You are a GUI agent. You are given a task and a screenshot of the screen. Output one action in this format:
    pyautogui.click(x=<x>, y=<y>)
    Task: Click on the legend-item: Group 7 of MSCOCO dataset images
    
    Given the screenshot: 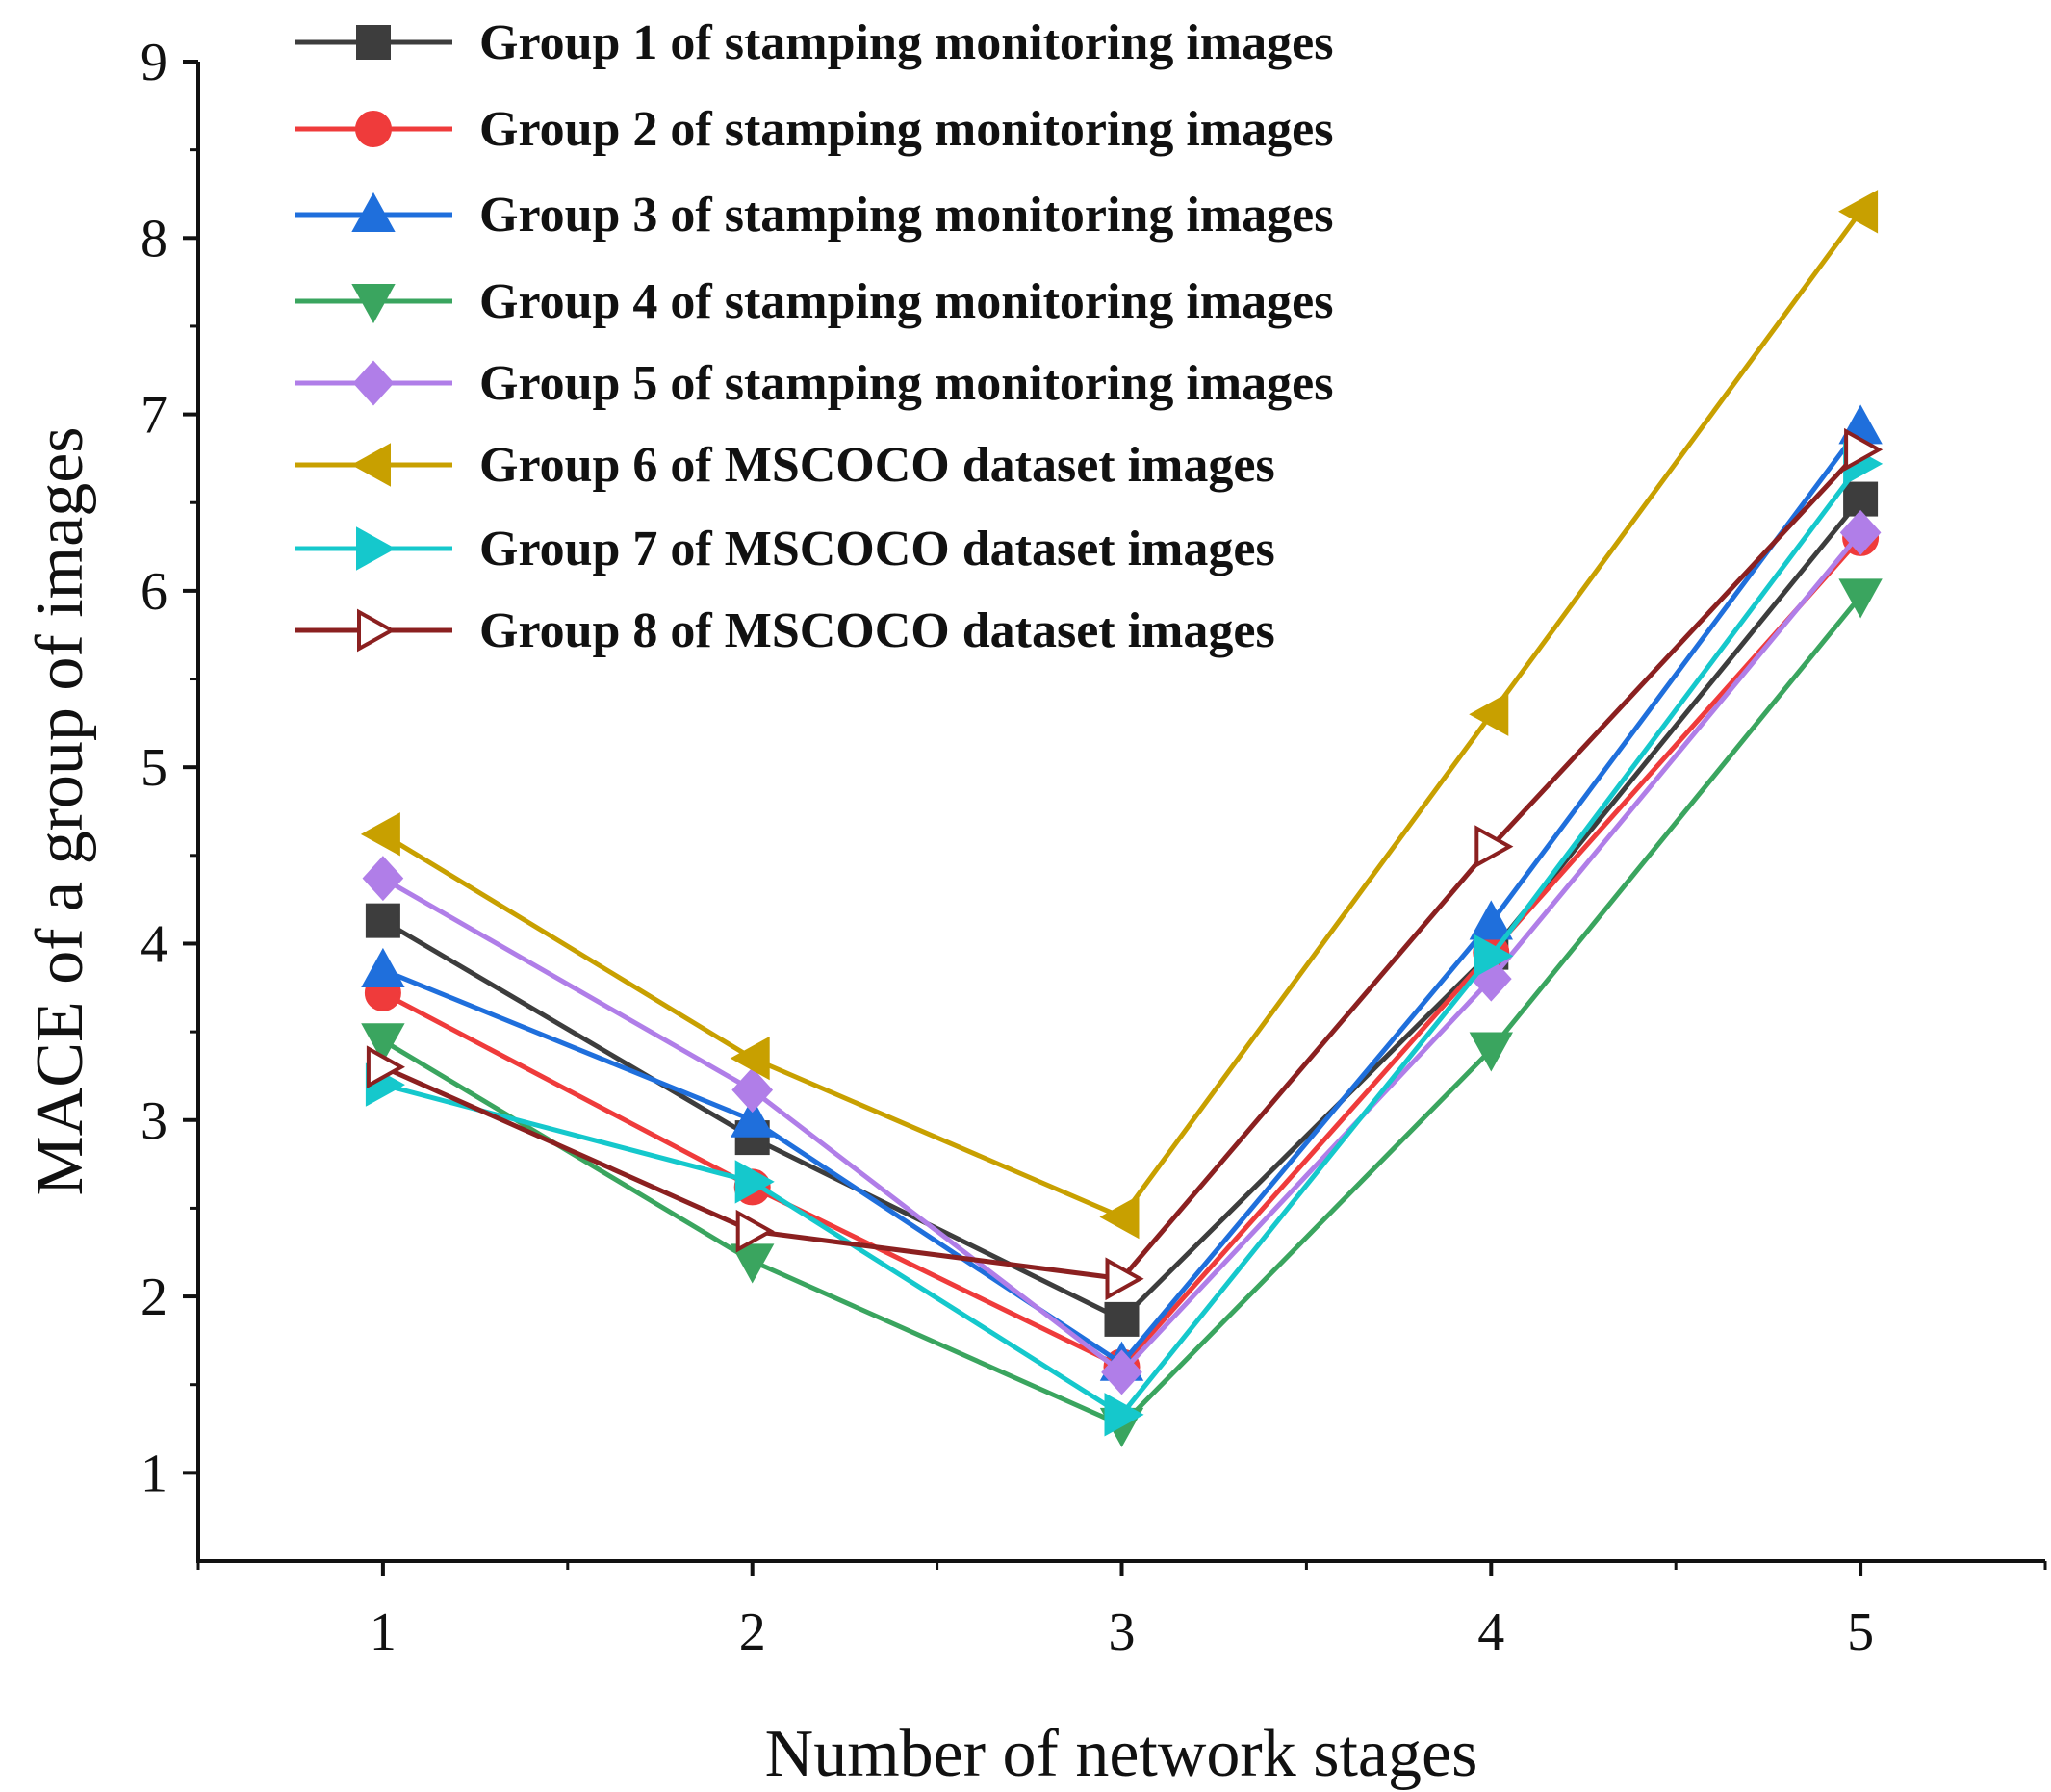 What is the action you would take?
    pyautogui.click(x=785, y=549)
    